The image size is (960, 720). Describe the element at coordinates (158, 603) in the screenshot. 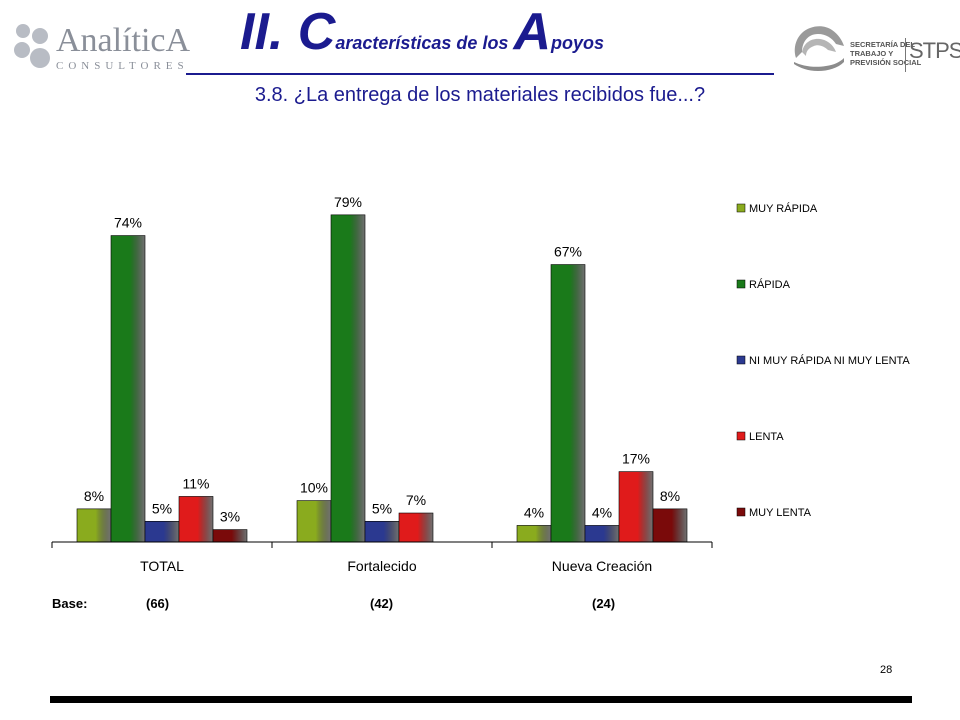

I see `base-value: (66)` at that location.